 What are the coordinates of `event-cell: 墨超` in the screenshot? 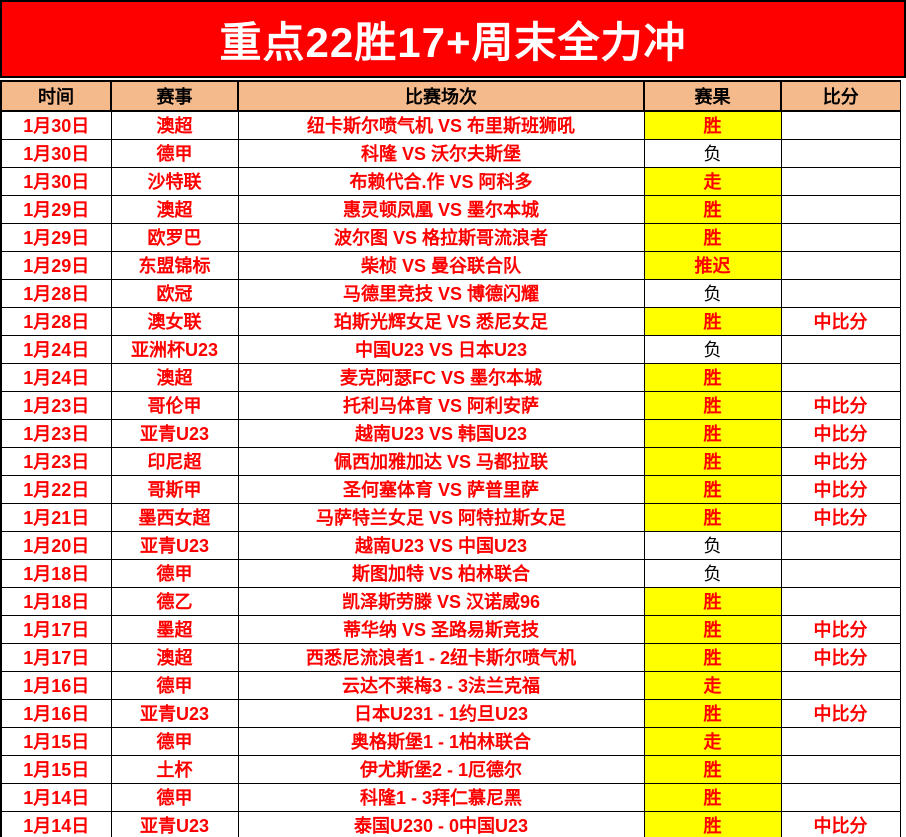 It's located at (174, 629).